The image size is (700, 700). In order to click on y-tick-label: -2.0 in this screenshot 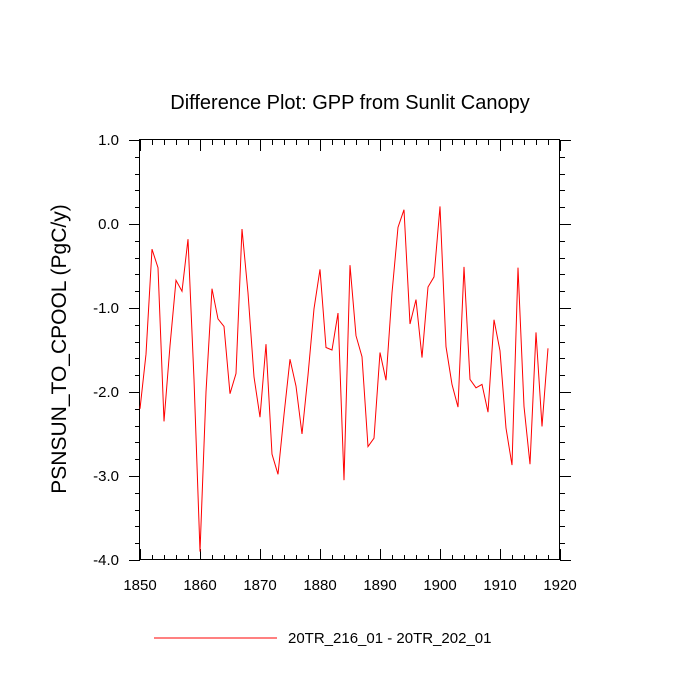, I will do `click(106, 392)`.